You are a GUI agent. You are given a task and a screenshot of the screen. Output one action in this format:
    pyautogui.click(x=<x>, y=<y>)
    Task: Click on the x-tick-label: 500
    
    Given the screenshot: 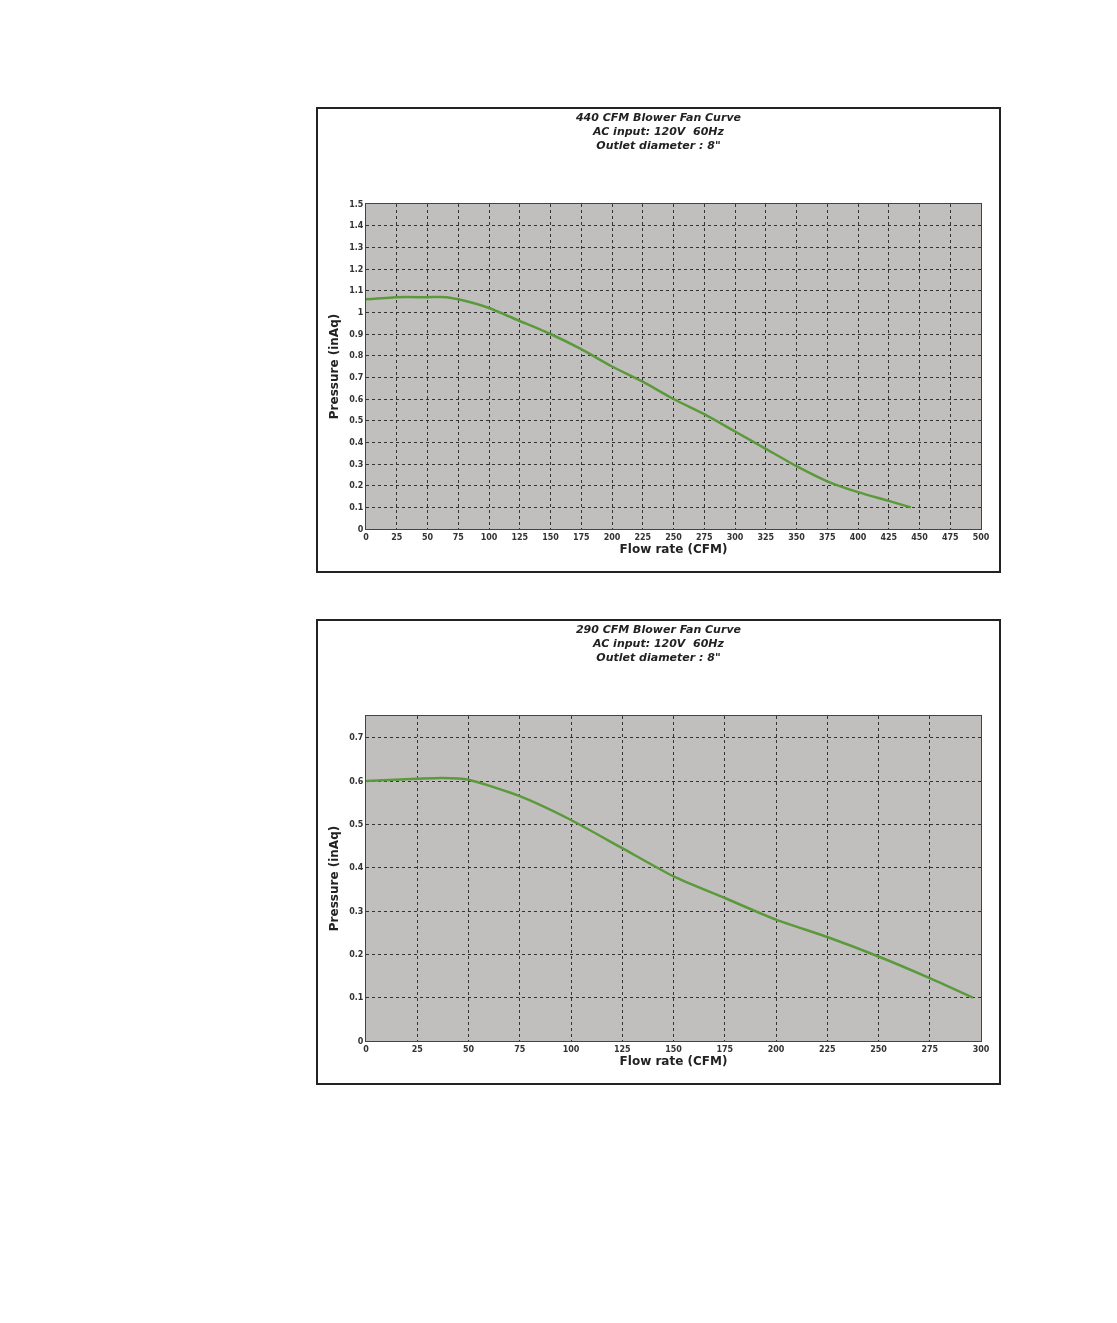 What is the action you would take?
    pyautogui.click(x=981, y=537)
    